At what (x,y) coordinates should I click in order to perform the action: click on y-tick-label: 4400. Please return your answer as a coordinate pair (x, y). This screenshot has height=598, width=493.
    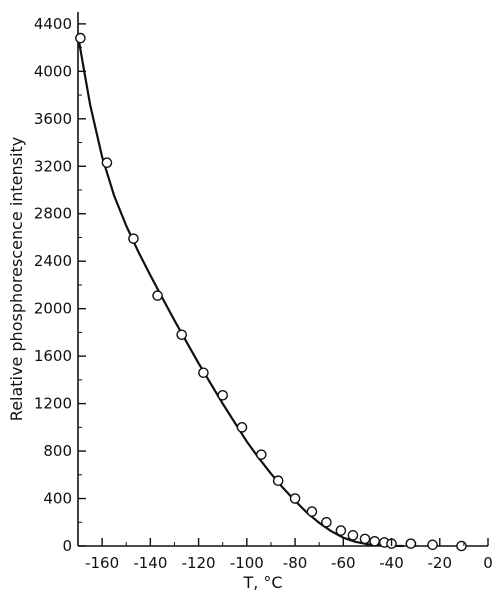
    Looking at the image, I should click on (53, 24).